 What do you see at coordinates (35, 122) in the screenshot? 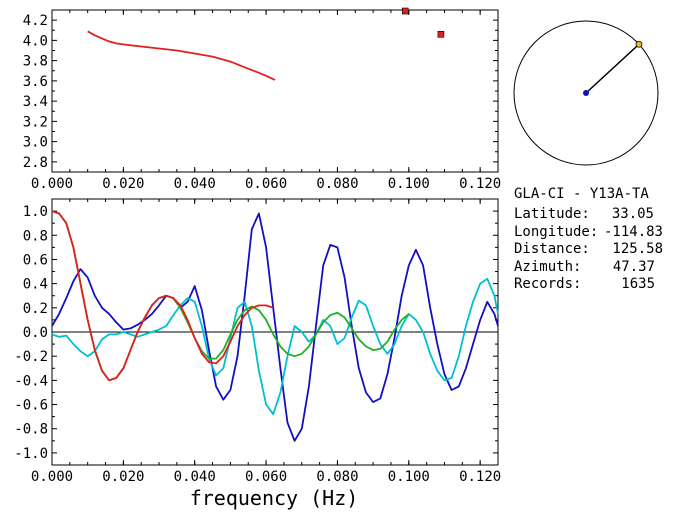
I see `velocity-y-tick-label: 3.2` at bounding box center [35, 122].